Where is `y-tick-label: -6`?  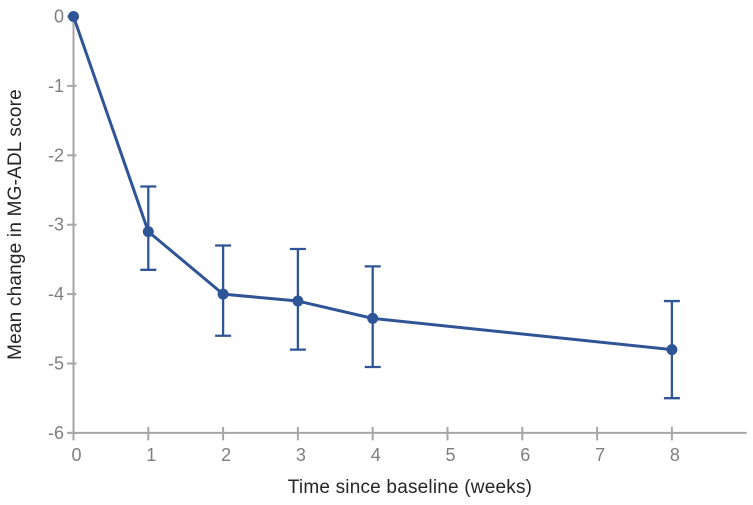 y-tick-label: -6 is located at coordinates (56, 433).